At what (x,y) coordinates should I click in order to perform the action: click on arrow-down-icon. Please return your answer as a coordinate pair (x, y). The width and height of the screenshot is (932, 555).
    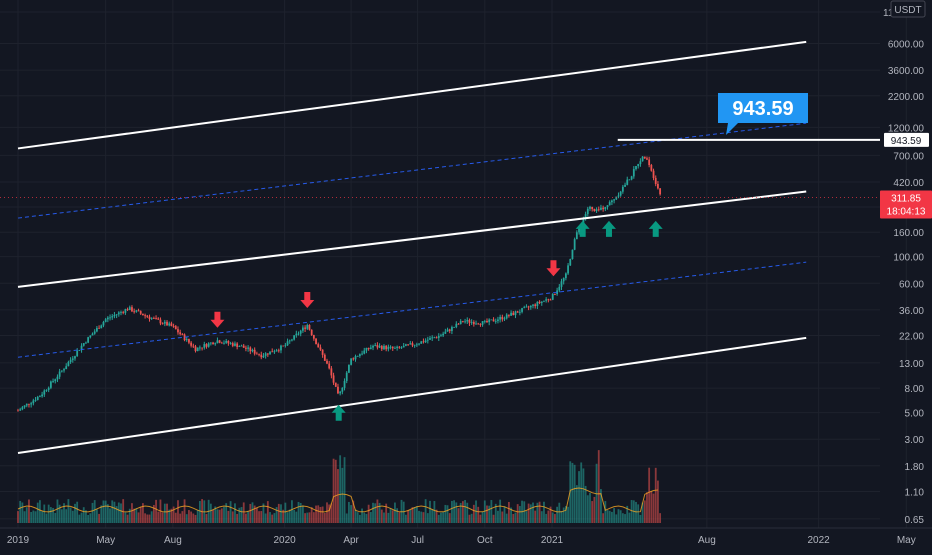
    Looking at the image, I should click on (217, 319).